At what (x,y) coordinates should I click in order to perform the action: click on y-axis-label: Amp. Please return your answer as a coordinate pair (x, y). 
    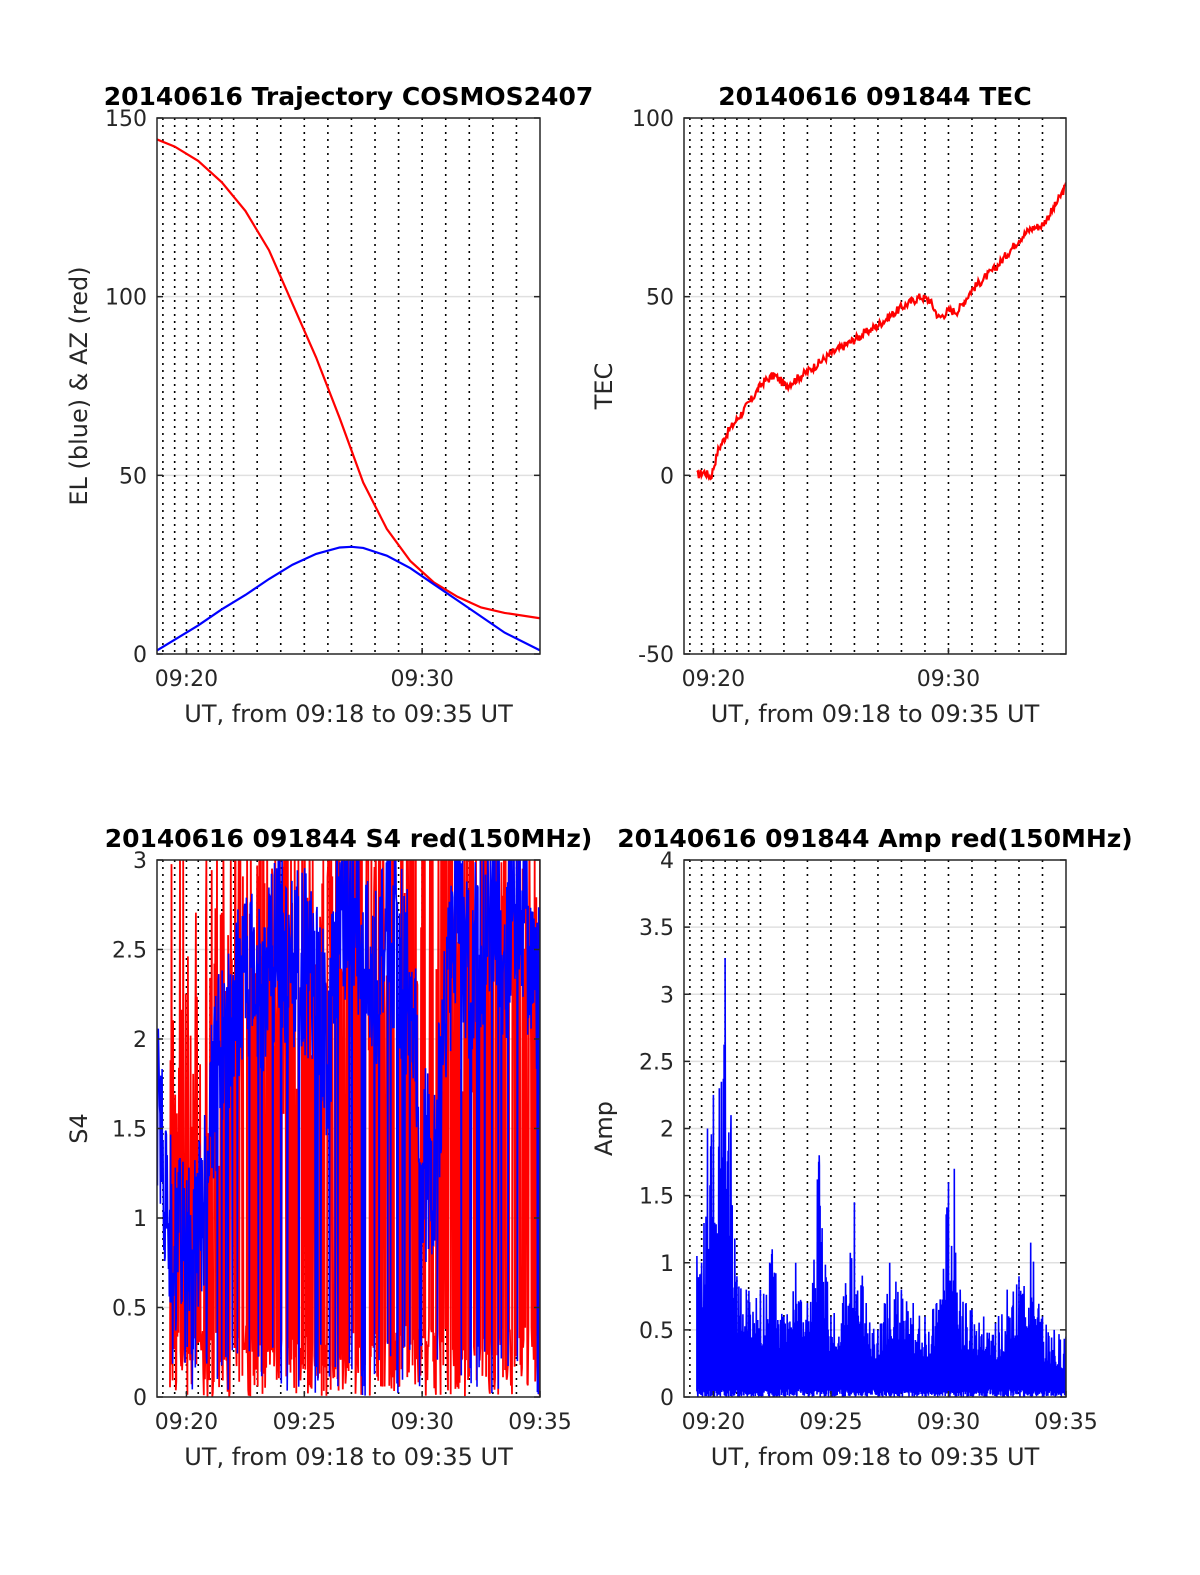
    Looking at the image, I should click on (604, 1128).